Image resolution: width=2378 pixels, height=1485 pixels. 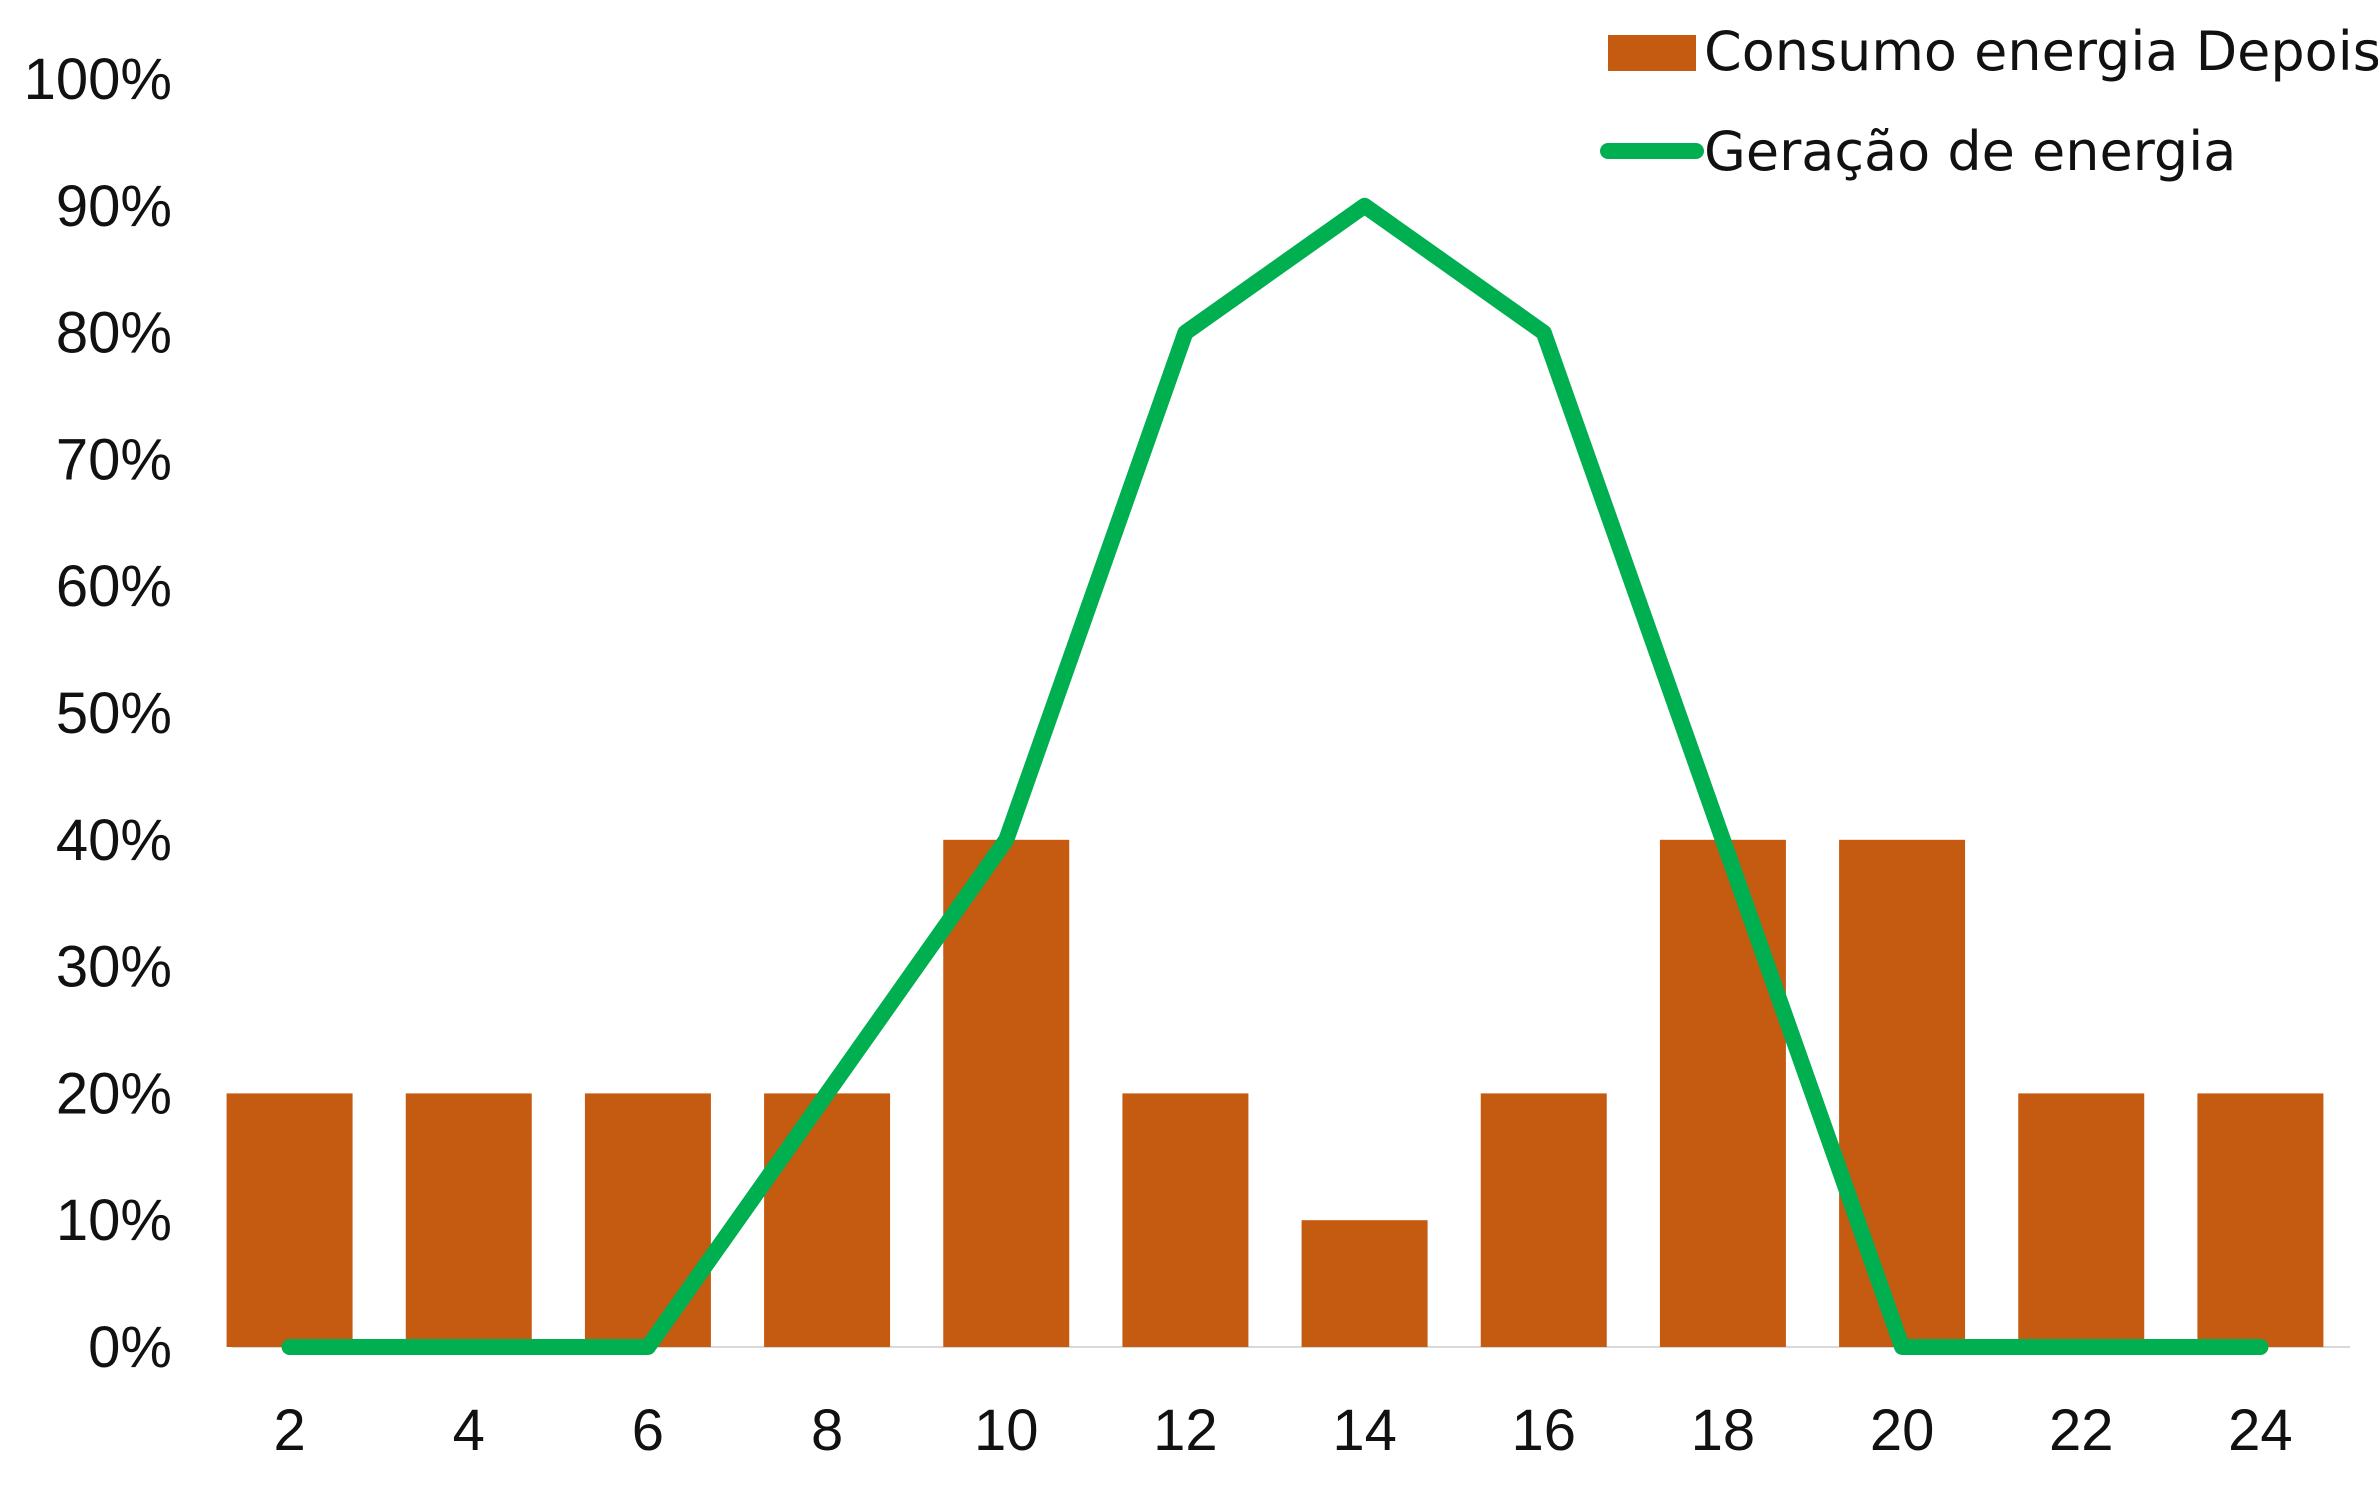 I want to click on y-axis-ticks: 0% 10% 20% 30% 40% 50% 60% 70% 80% 90% 100%, so click(x=98, y=713).